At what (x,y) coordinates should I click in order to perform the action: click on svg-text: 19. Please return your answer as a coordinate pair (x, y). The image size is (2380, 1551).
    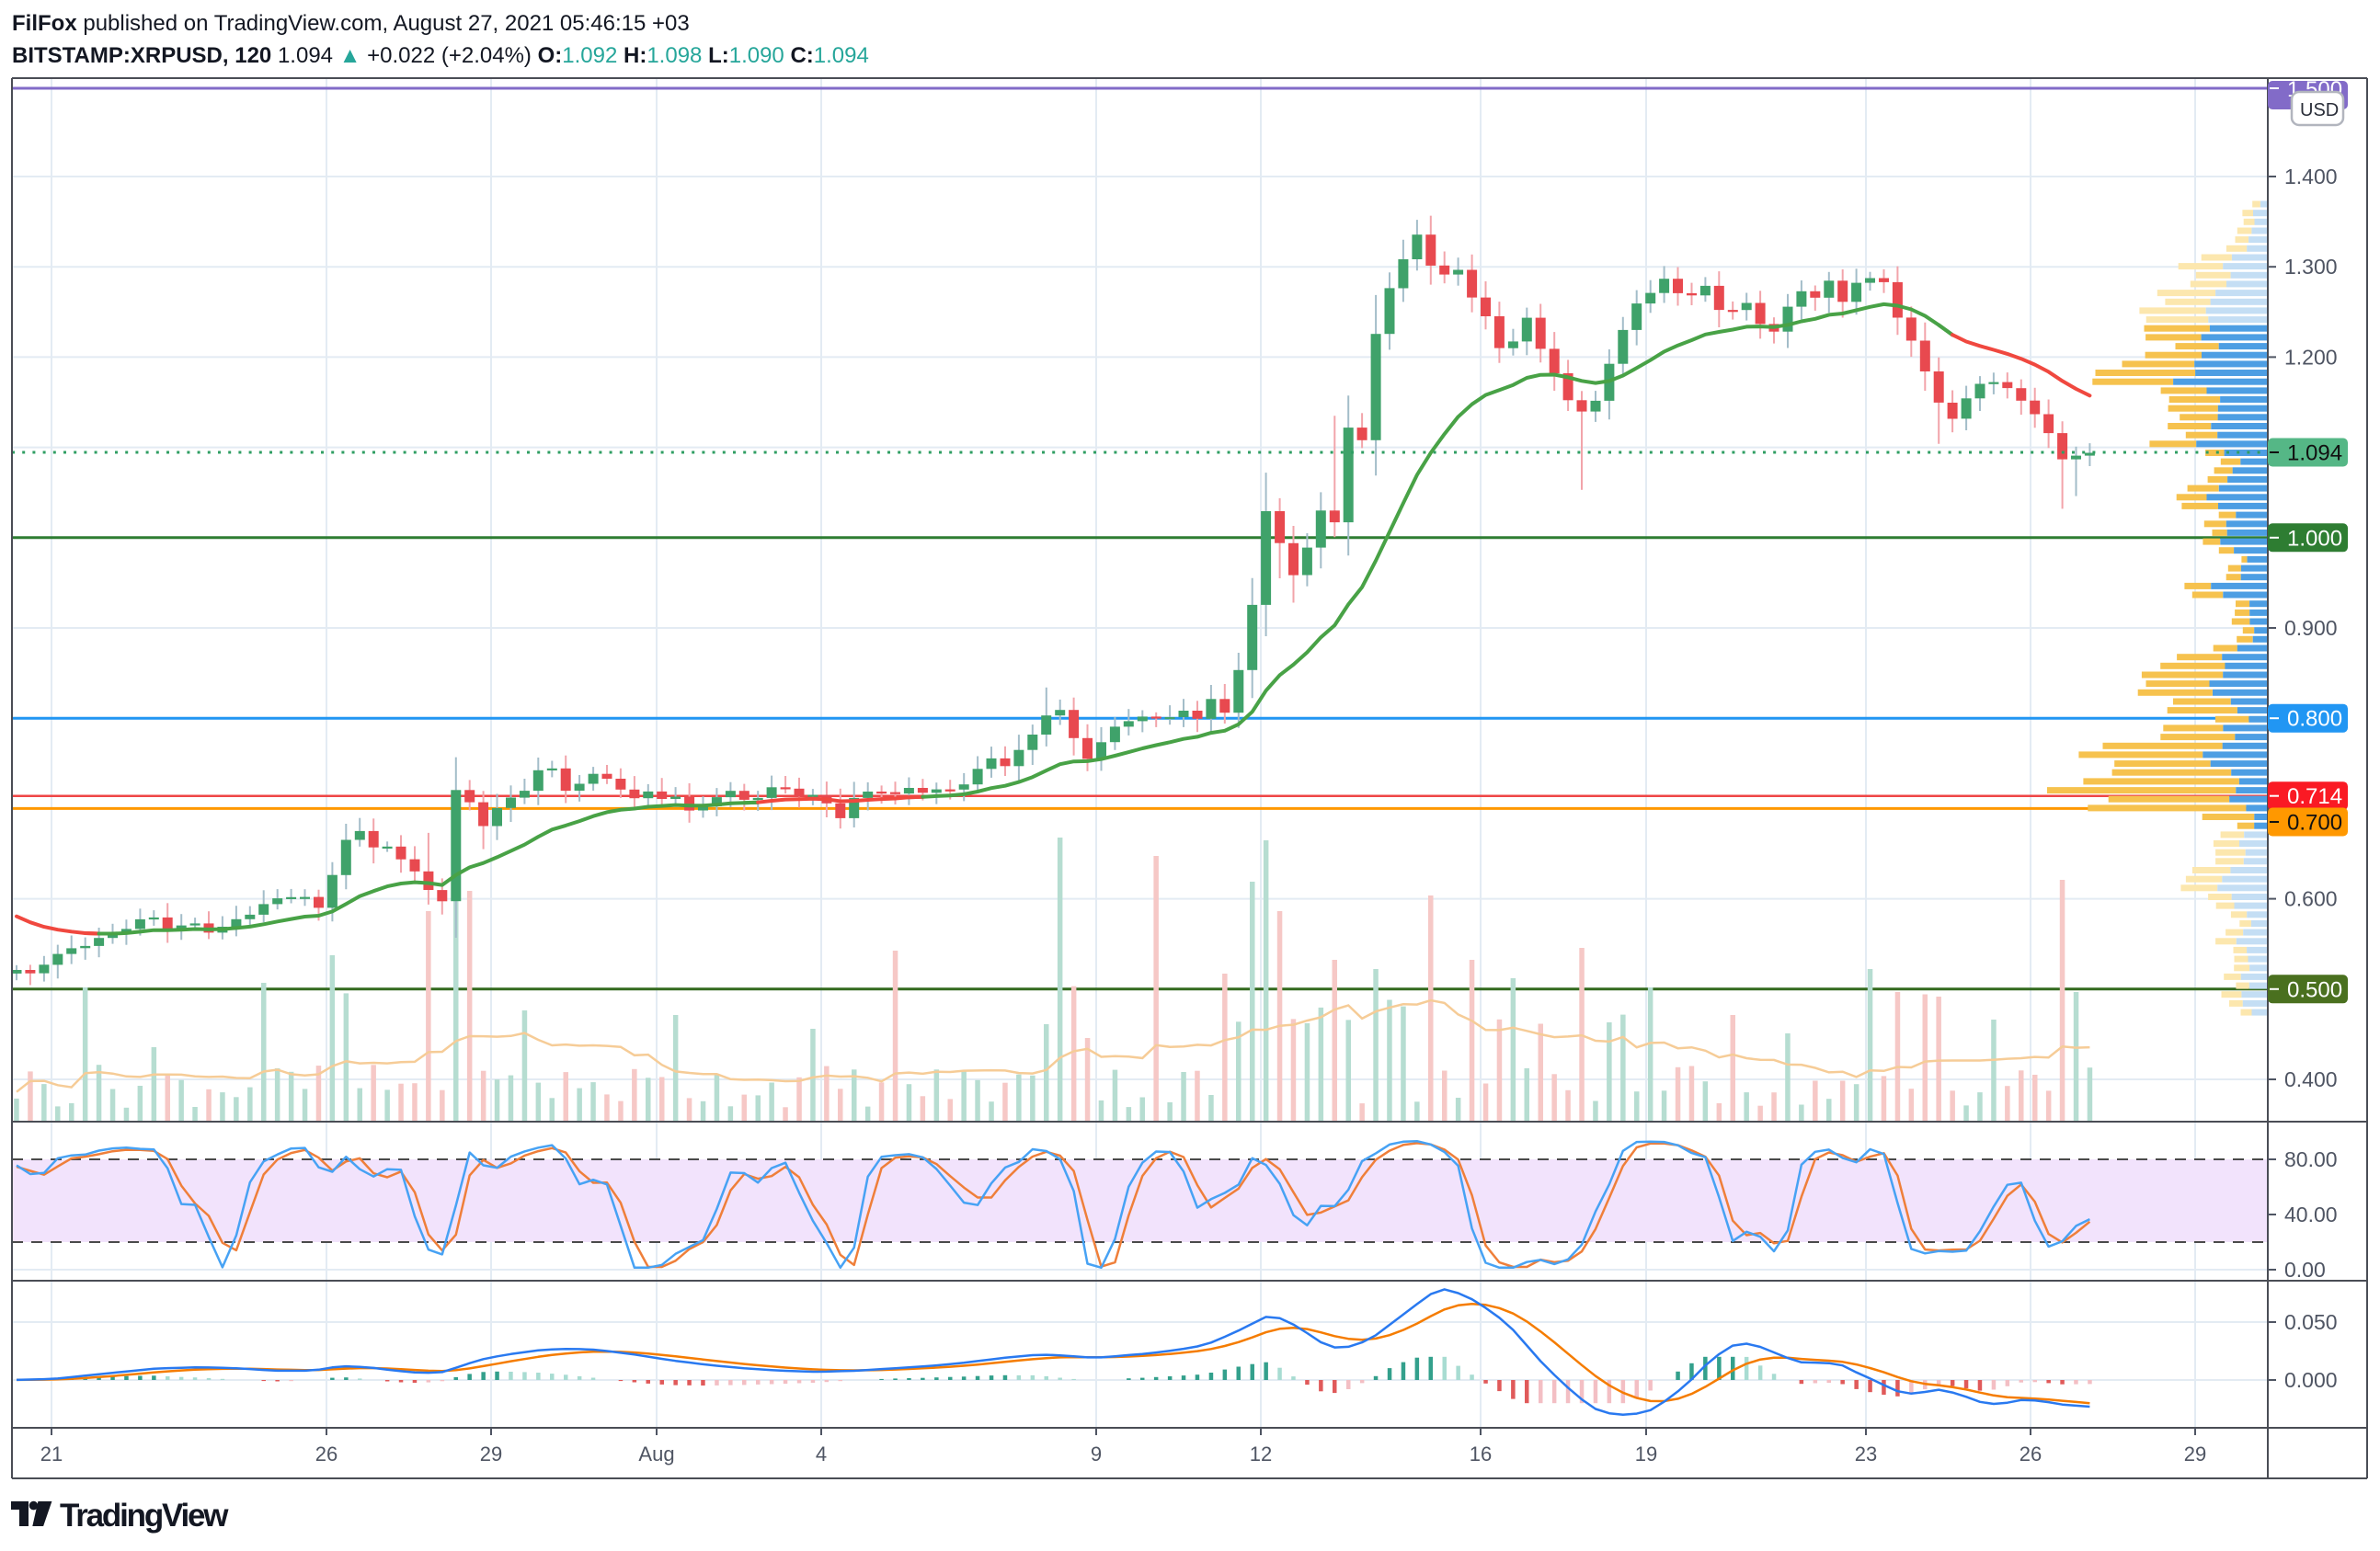
    Looking at the image, I should click on (1646, 1454).